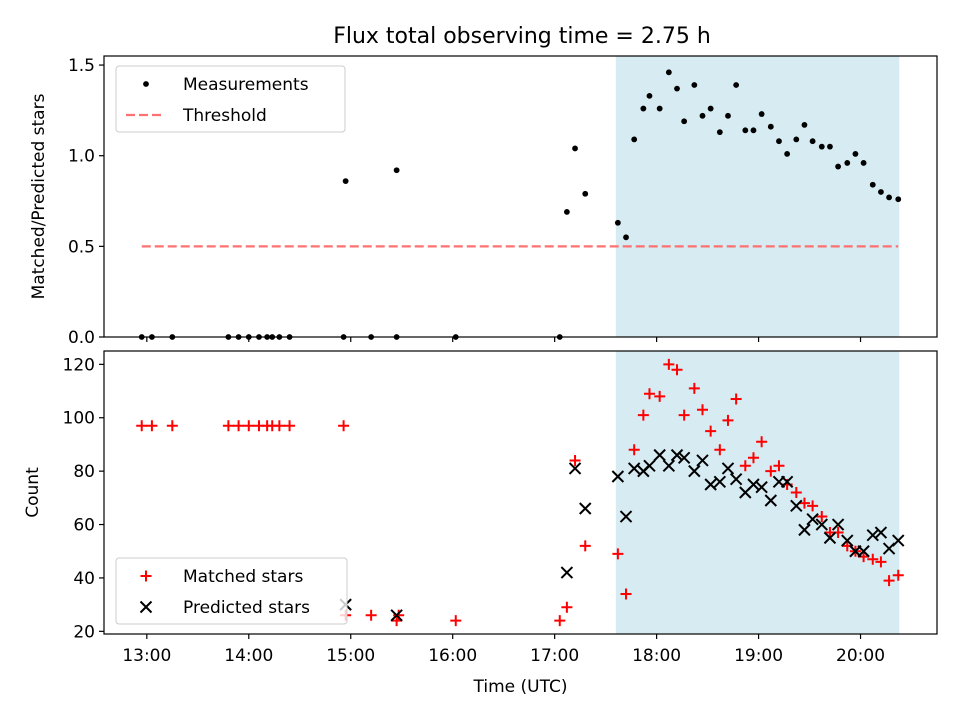  What do you see at coordinates (248, 656) in the screenshot?
I see `x-tick-label: 14:00` at bounding box center [248, 656].